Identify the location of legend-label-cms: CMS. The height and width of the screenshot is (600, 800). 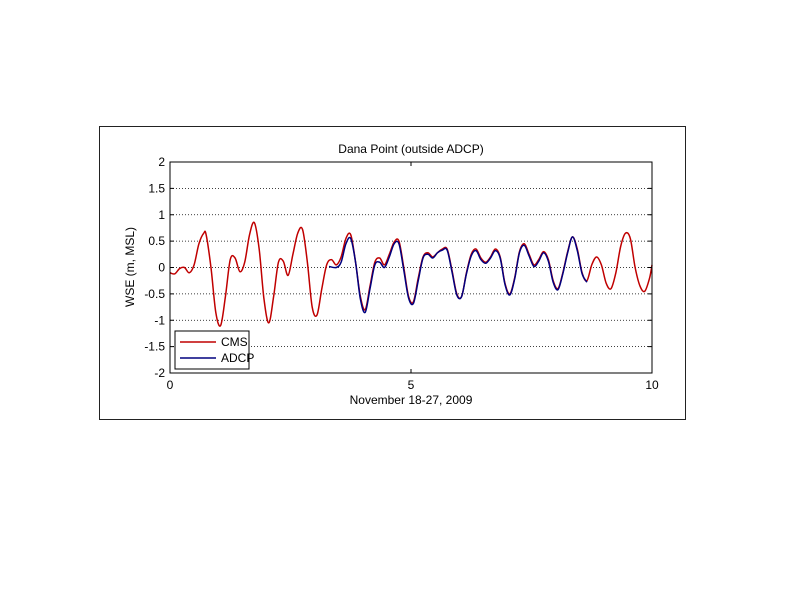
(234, 342).